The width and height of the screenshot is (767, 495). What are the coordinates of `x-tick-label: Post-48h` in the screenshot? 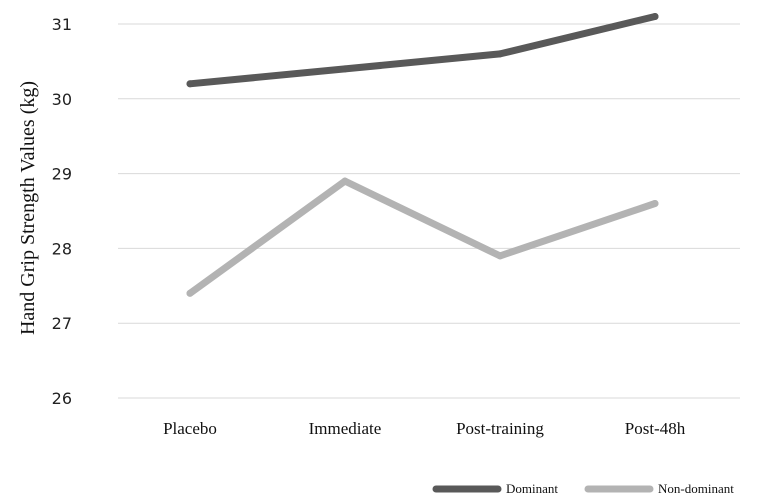 It's located at (655, 428).